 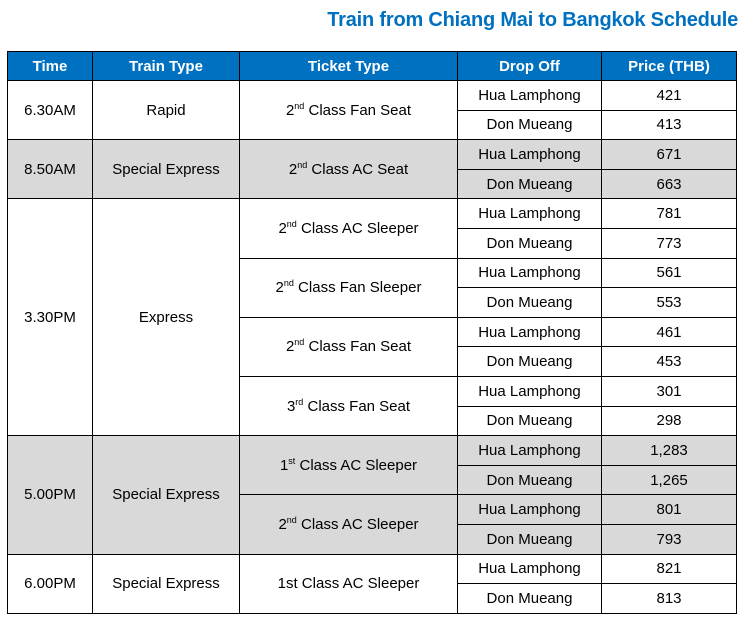 I want to click on table-row: Don Mueang 813, so click(x=372, y=598).